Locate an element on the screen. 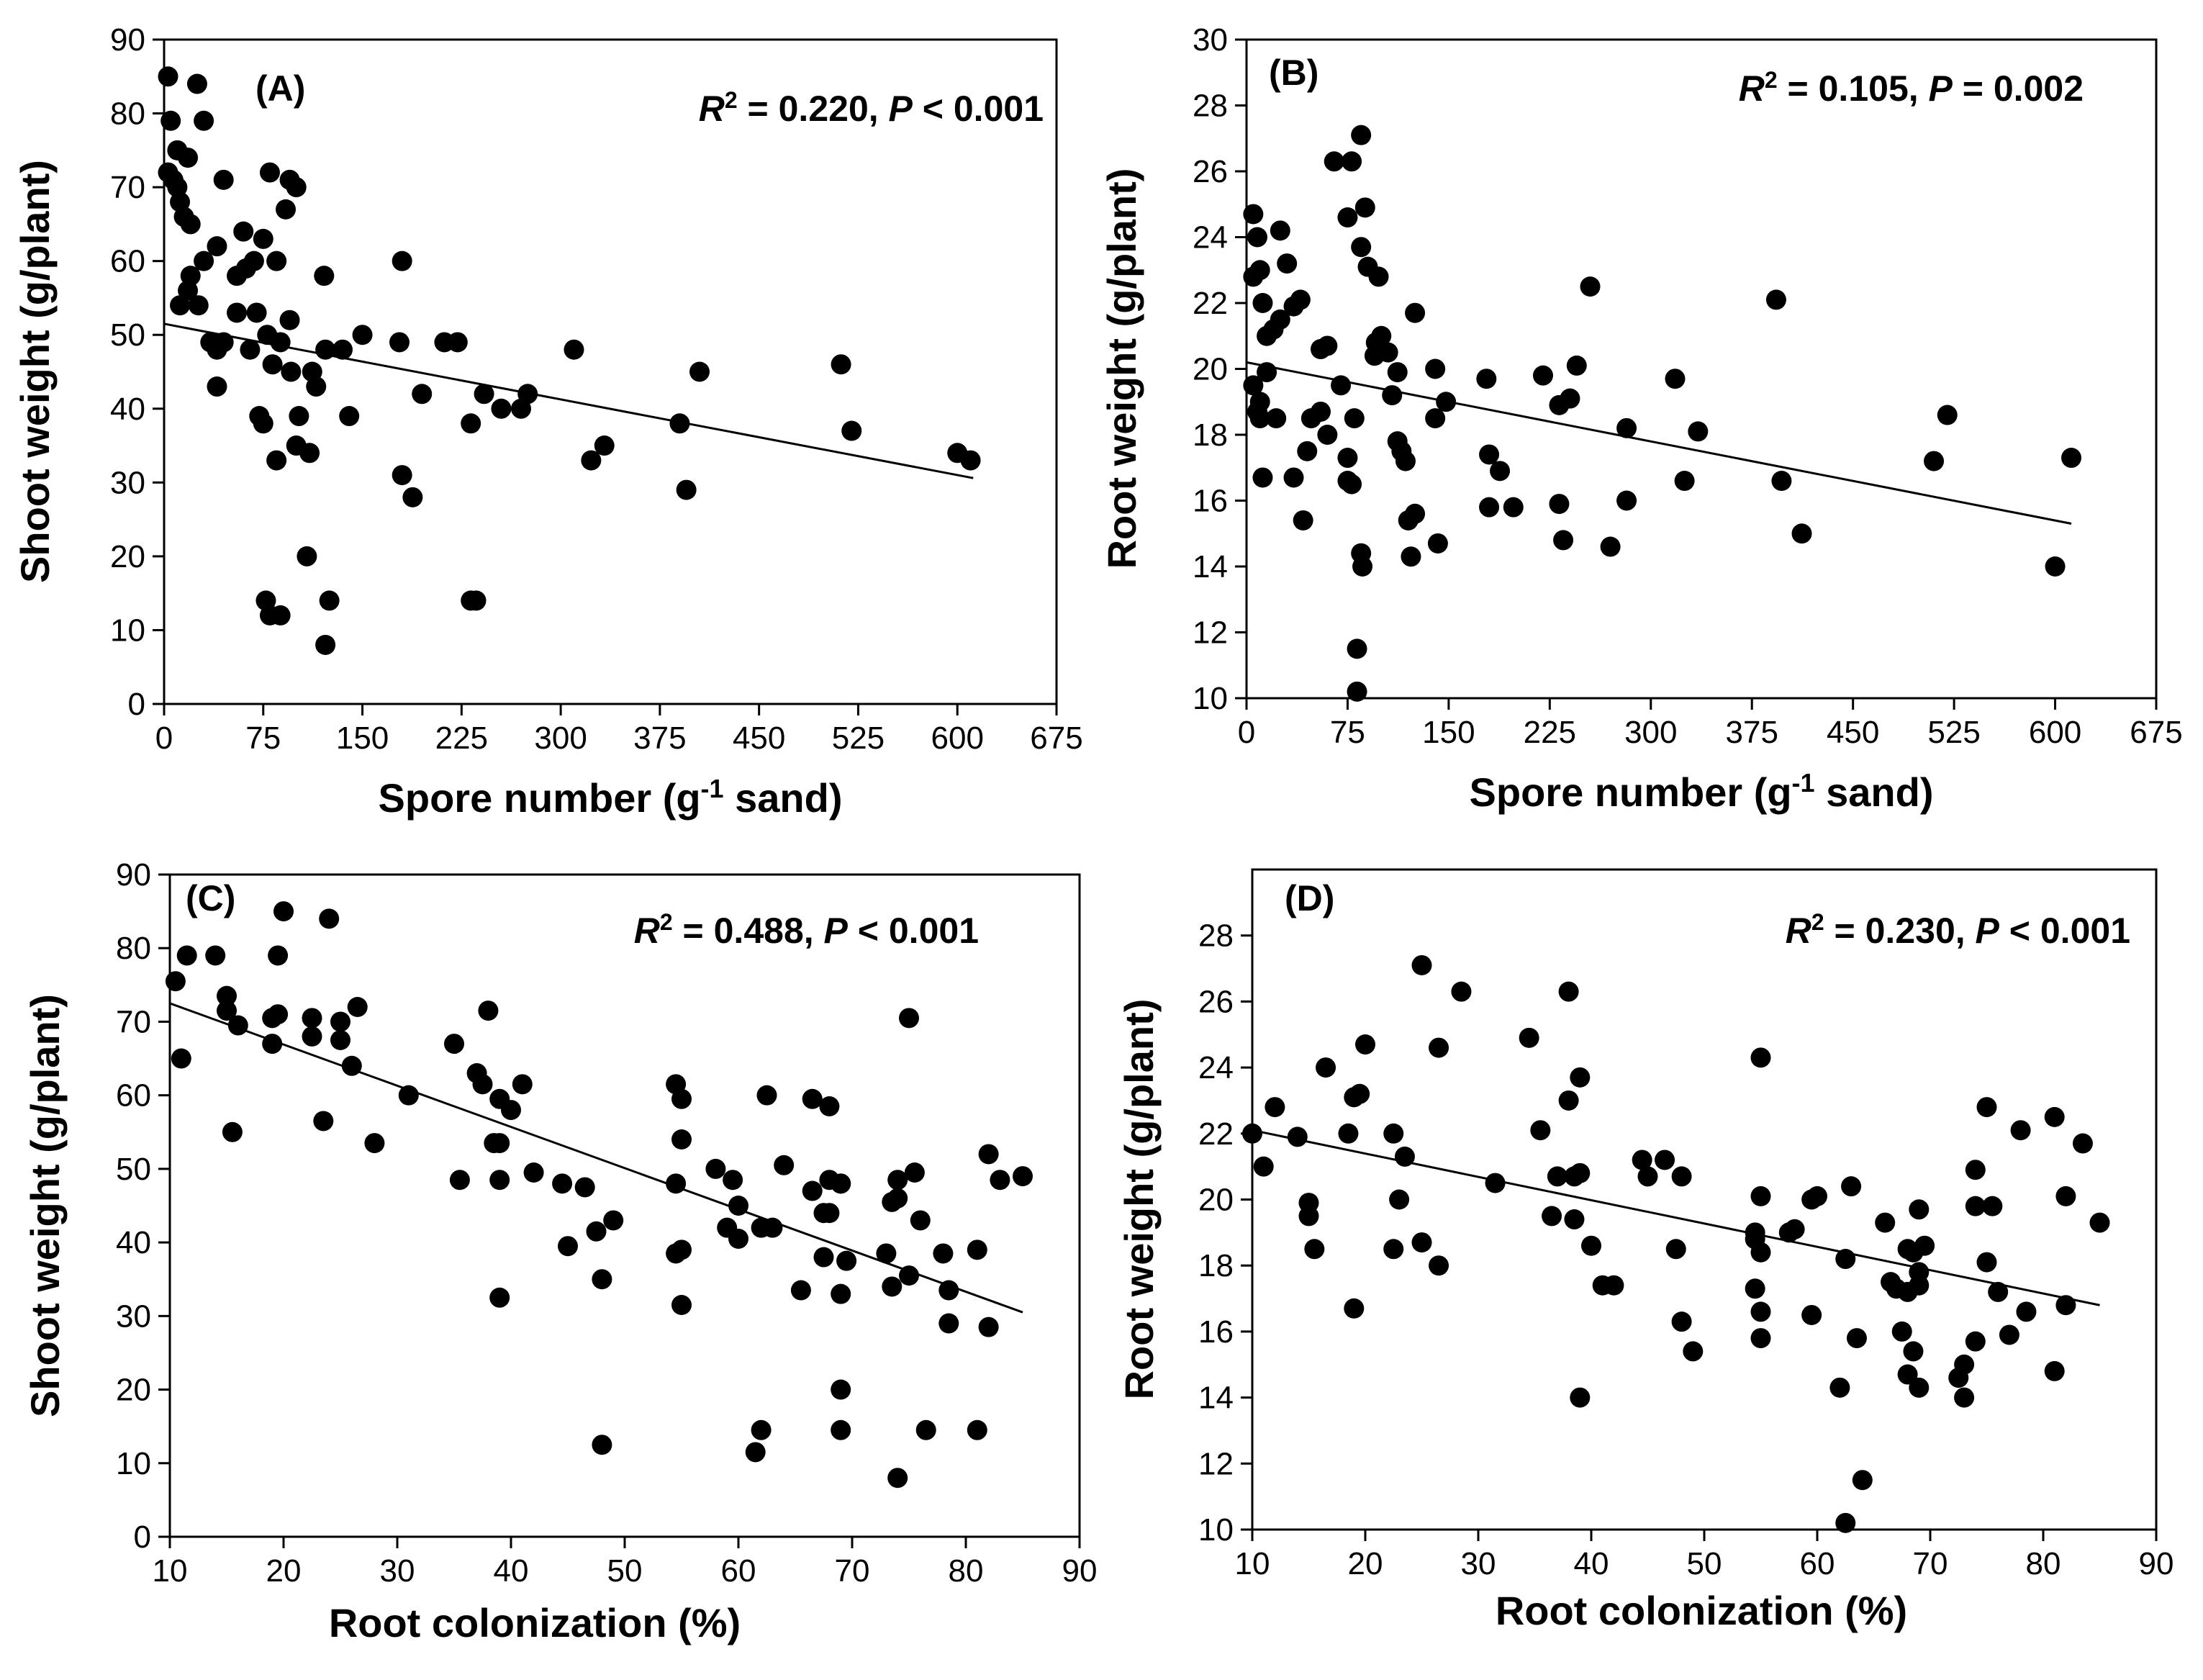 The width and height of the screenshot is (2203, 1680). x-tick-label: 450 is located at coordinates (1853, 732).